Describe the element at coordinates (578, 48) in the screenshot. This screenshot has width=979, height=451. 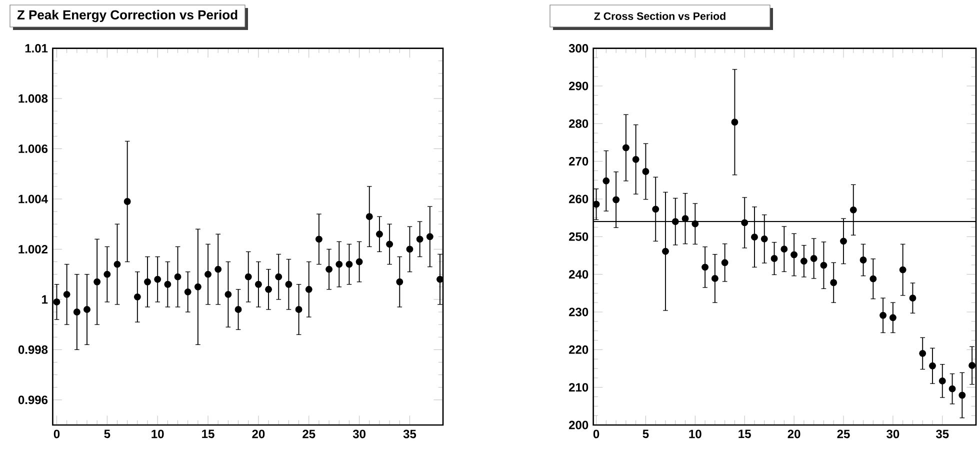
I see `y-tick-label: 300` at that location.